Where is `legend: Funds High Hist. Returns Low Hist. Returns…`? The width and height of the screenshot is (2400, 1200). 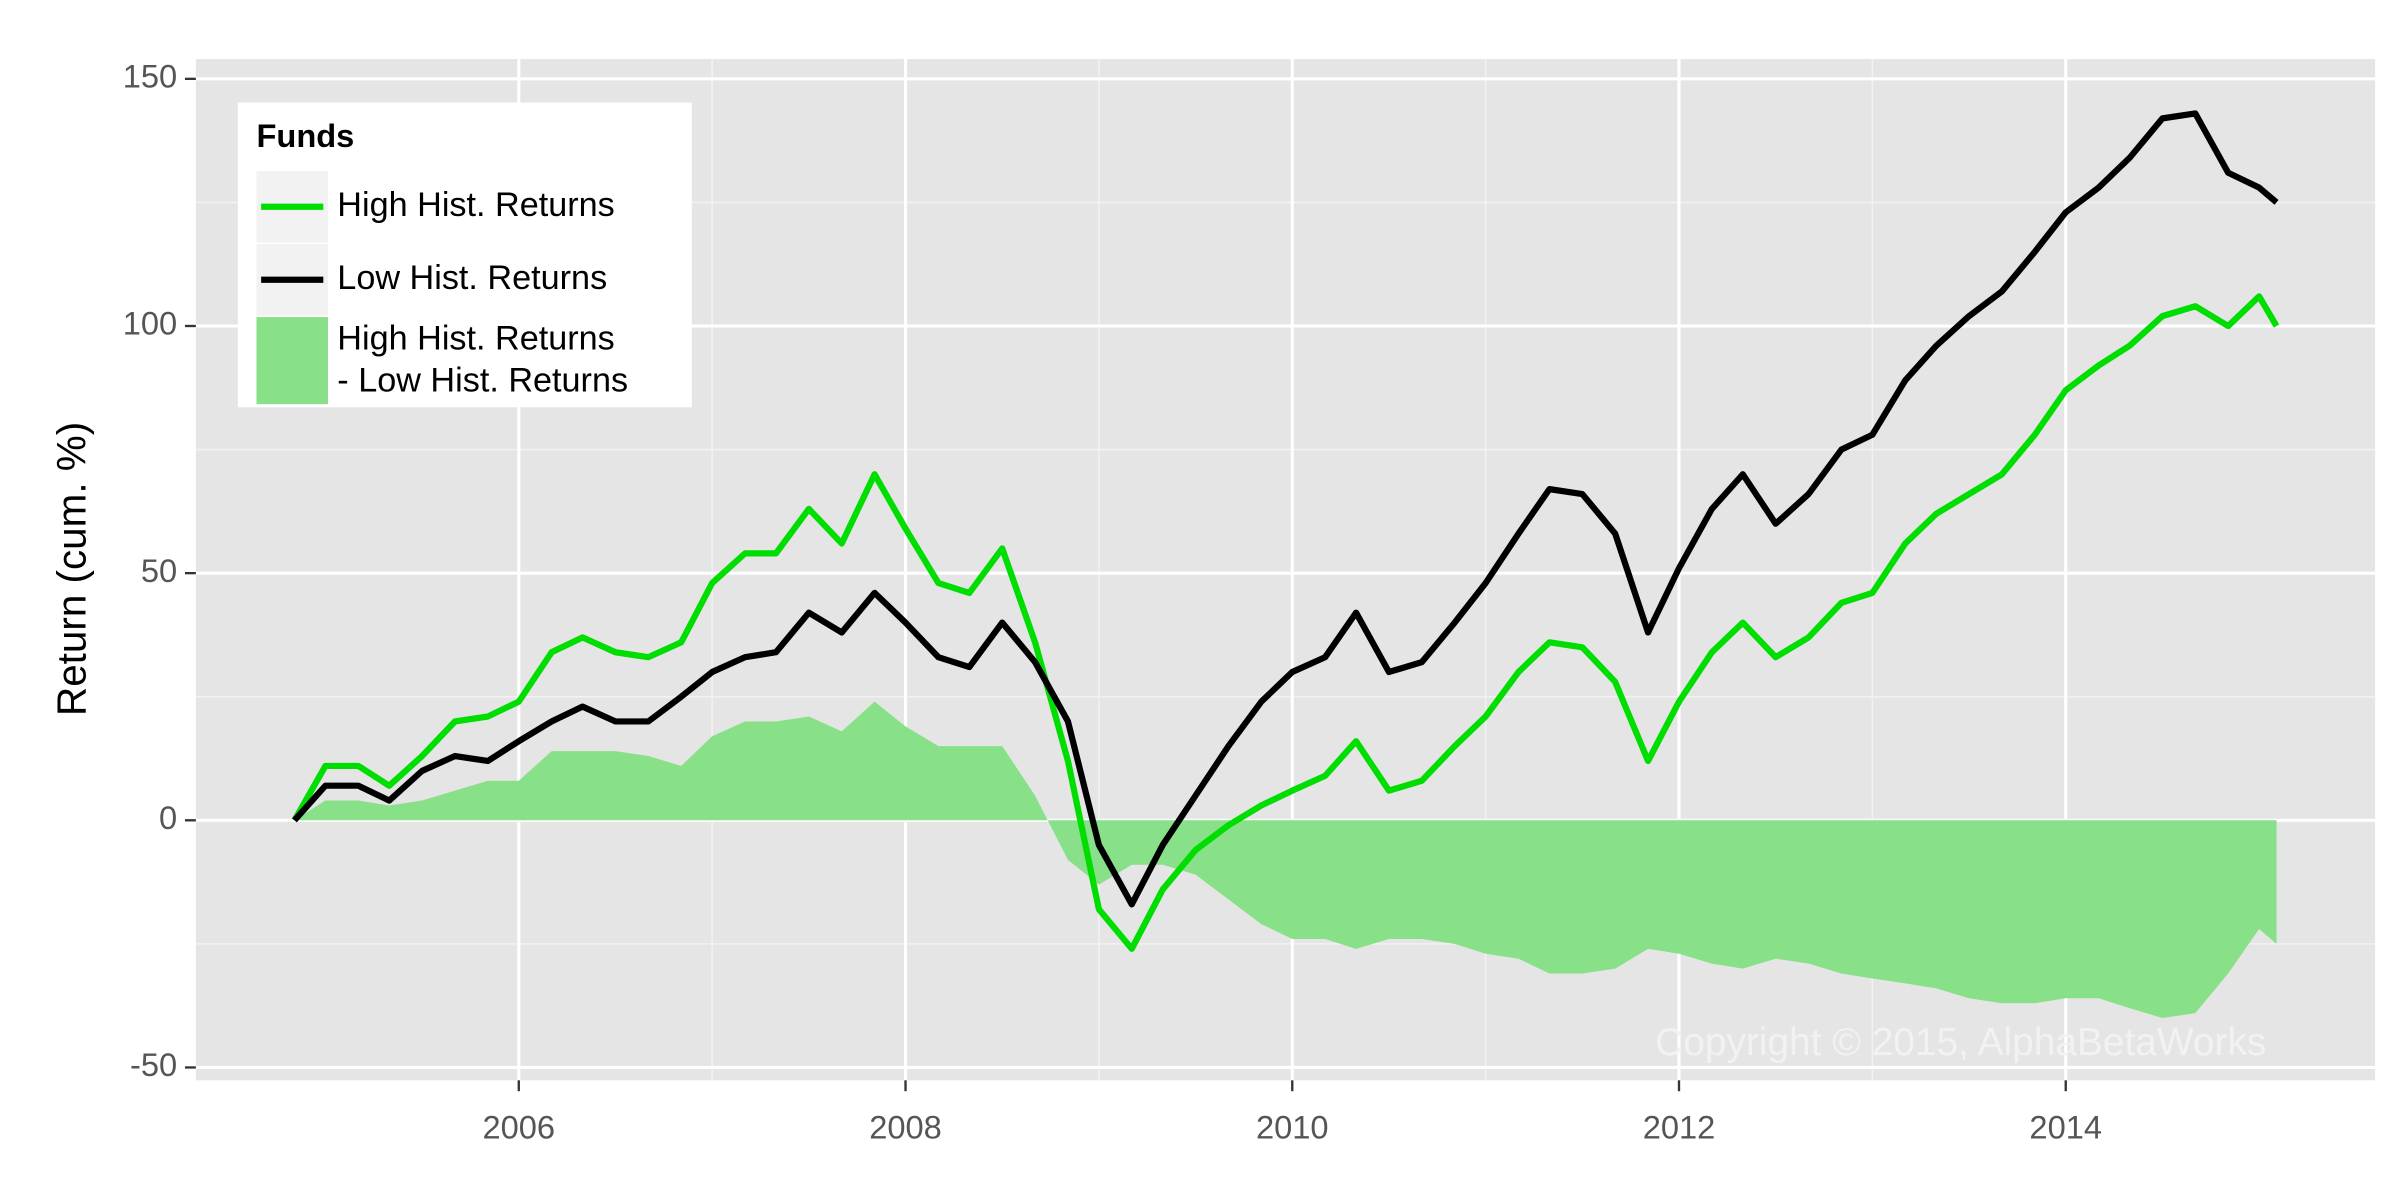
legend: Funds High Hist. Returns Low Hist. Returns… is located at coordinates (464, 255).